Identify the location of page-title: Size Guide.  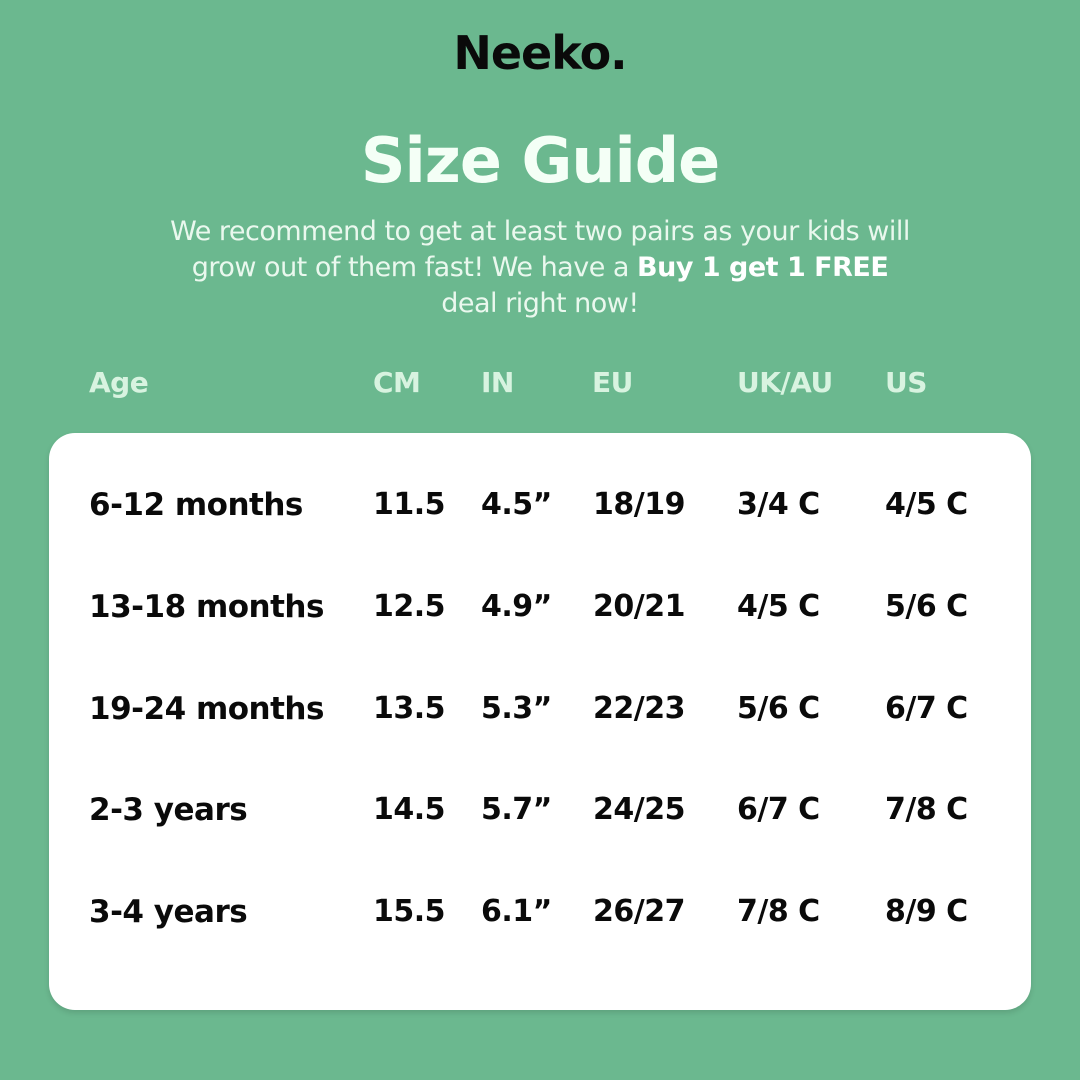
(540, 160).